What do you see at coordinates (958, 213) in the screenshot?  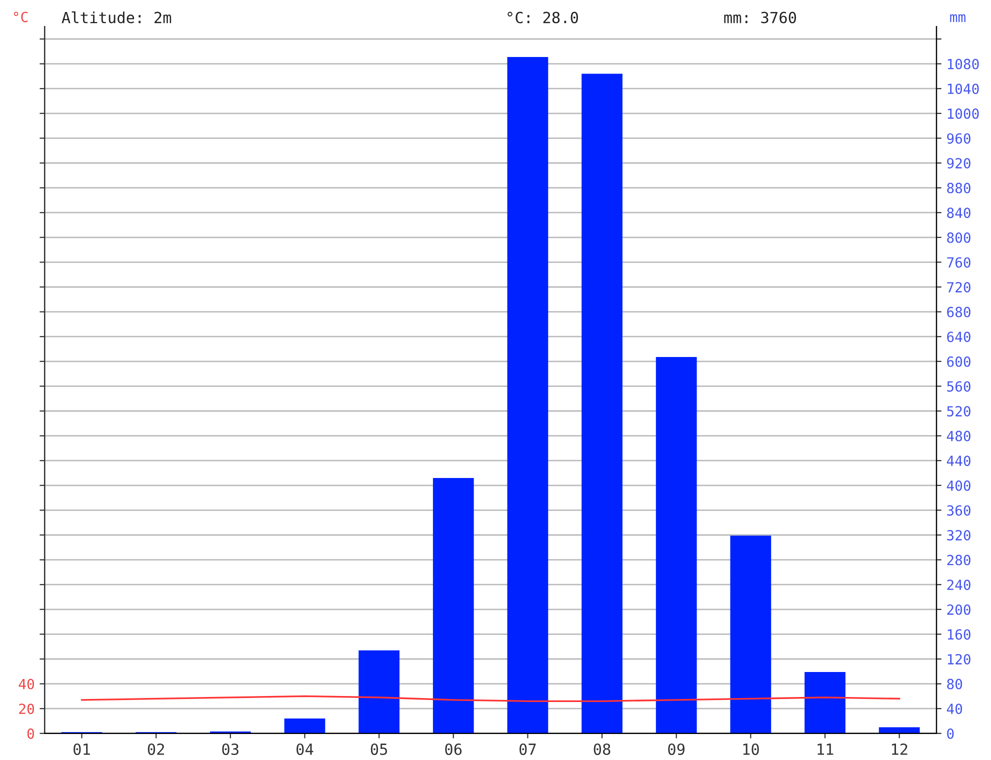 I see `y2-tick-label: 840` at bounding box center [958, 213].